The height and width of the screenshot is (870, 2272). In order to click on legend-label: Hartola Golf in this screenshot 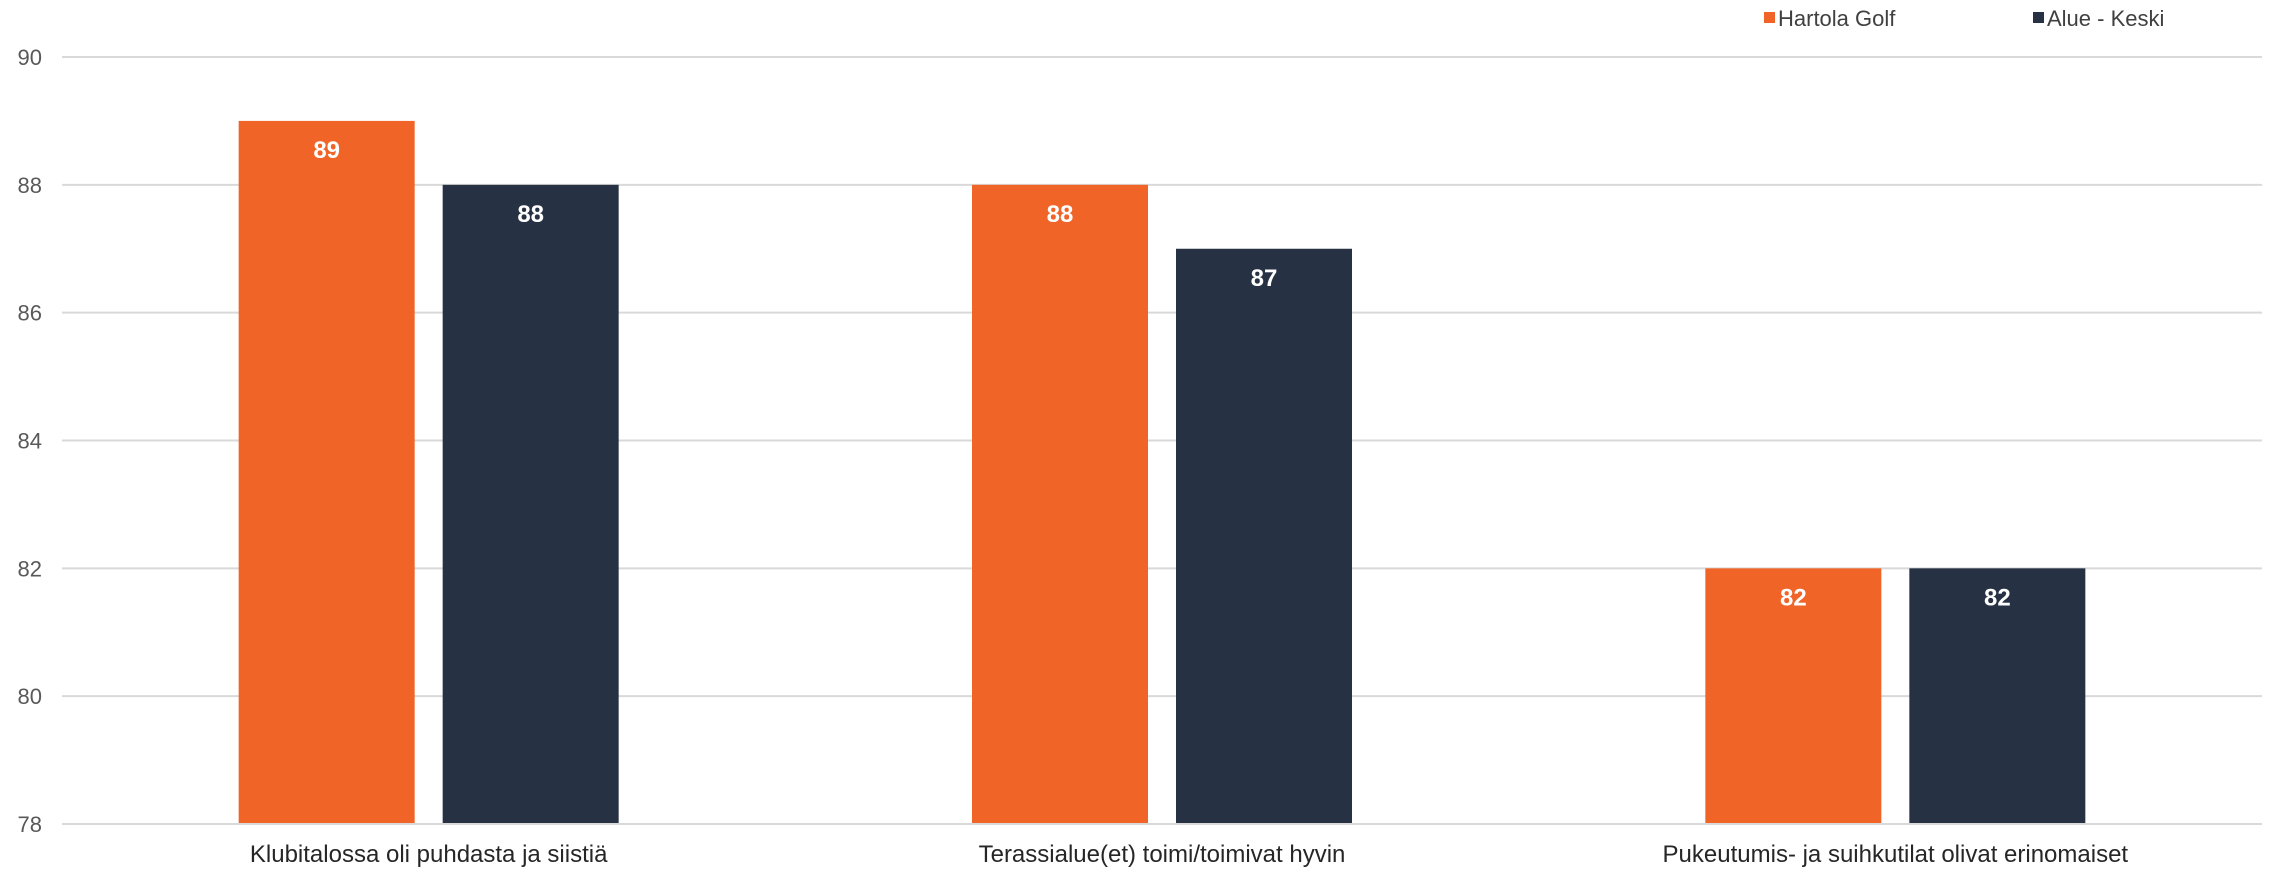, I will do `click(1837, 18)`.